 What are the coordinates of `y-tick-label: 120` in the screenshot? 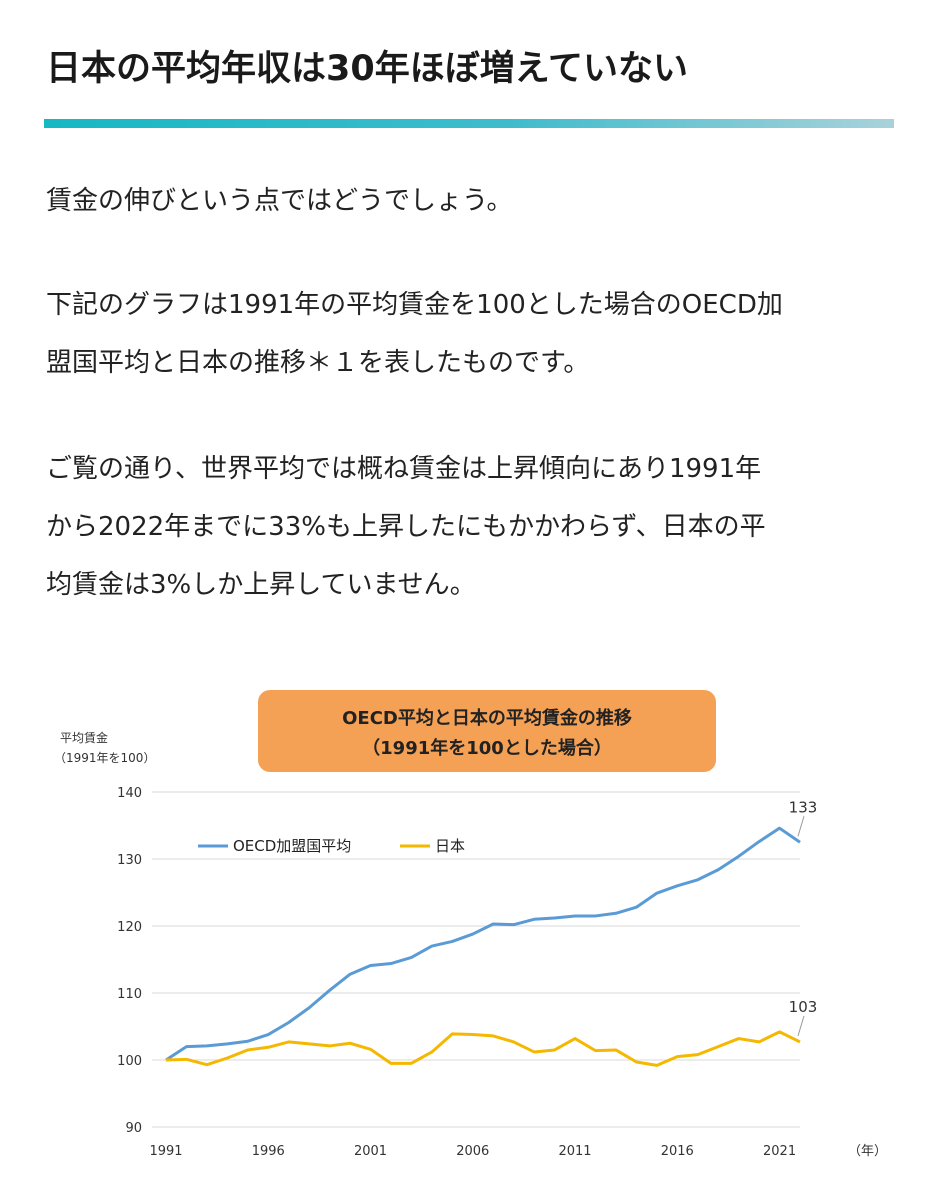 It's located at (129, 927).